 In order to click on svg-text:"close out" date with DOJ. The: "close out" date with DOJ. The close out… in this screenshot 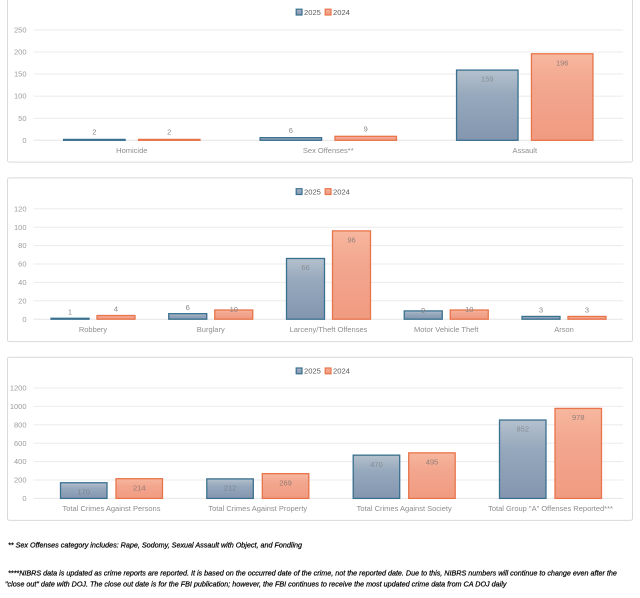, I will do `click(256, 584)`.